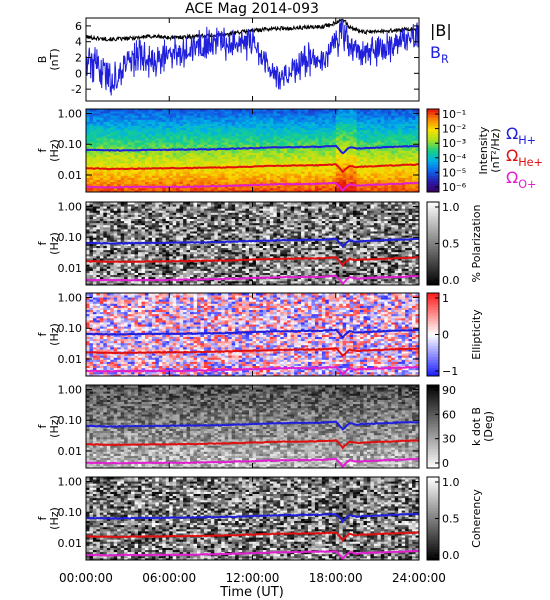 This screenshot has width=550, height=600. Describe the element at coordinates (454, 335) in the screenshot. I see `colorbar-ellipticity: 1 0 −1 Ellipticity` at that location.